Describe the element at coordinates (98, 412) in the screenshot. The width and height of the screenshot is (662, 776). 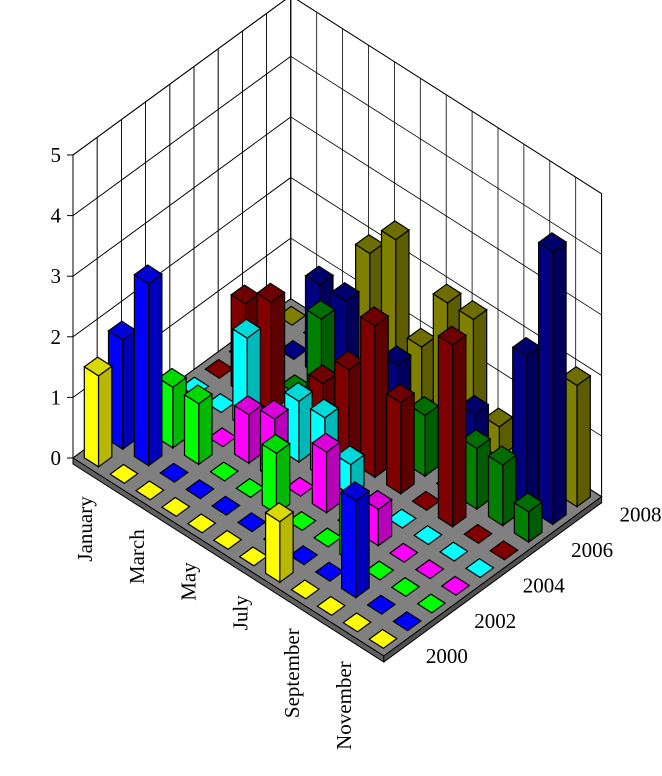
I see `bar-january-2000` at that location.